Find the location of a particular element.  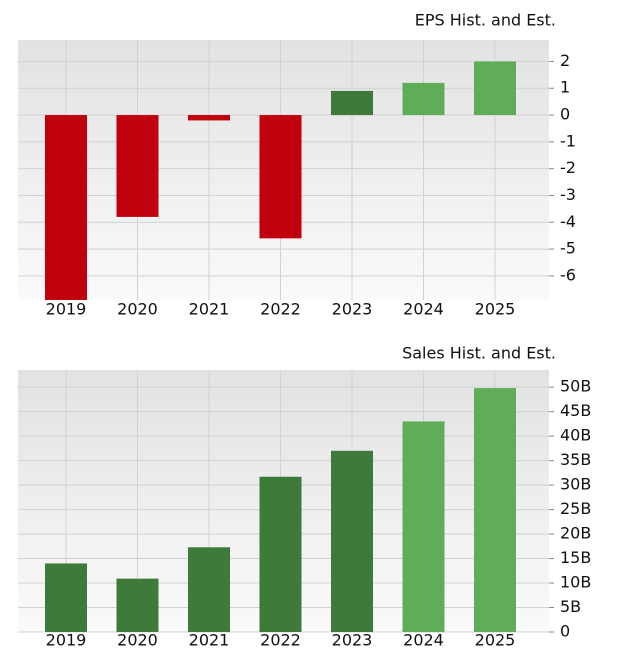

y-tick-label: 45B is located at coordinates (575, 410).